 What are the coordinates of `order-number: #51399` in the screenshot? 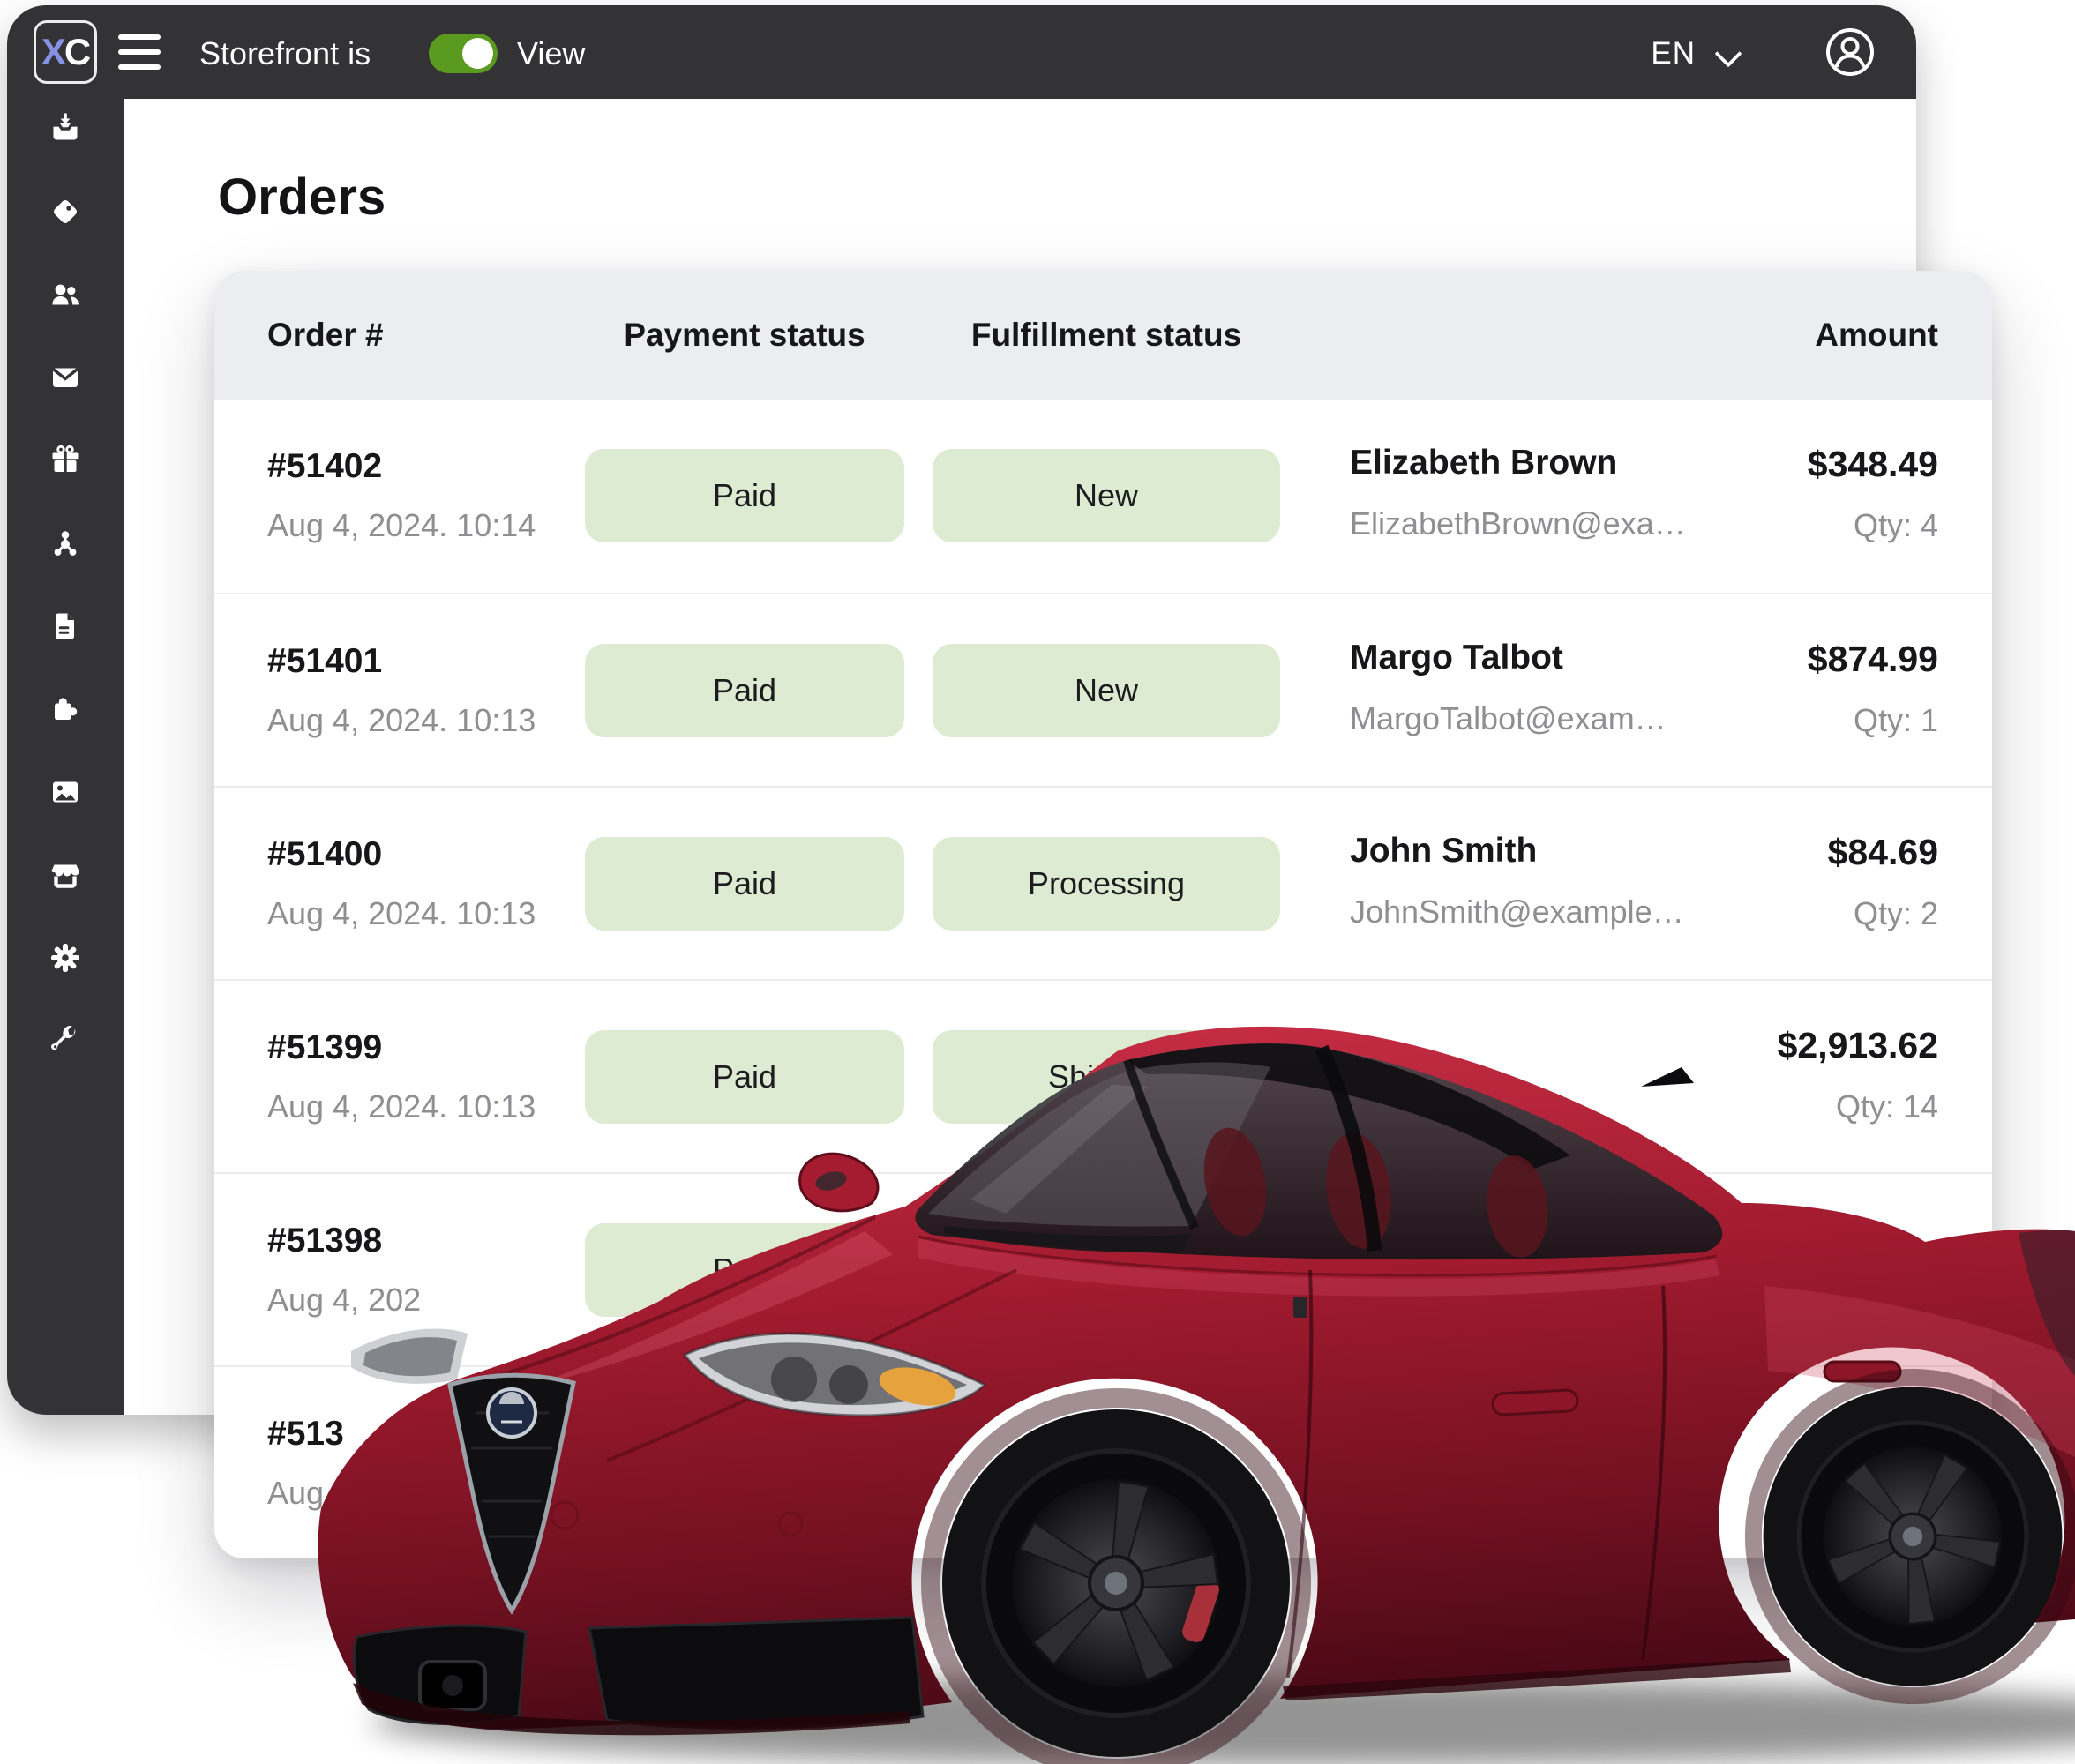 It's located at (325, 1047).